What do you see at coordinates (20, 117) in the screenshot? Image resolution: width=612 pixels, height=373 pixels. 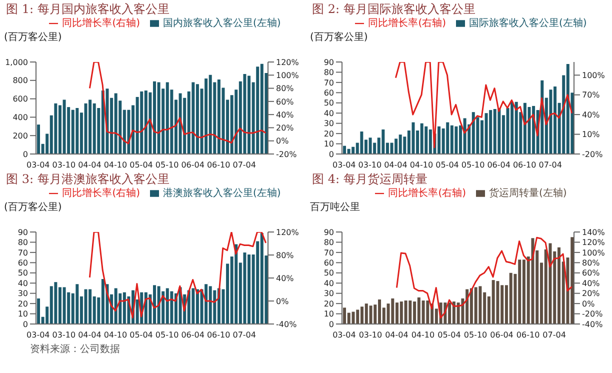 I see `y-tick-label: 400` at bounding box center [20, 117].